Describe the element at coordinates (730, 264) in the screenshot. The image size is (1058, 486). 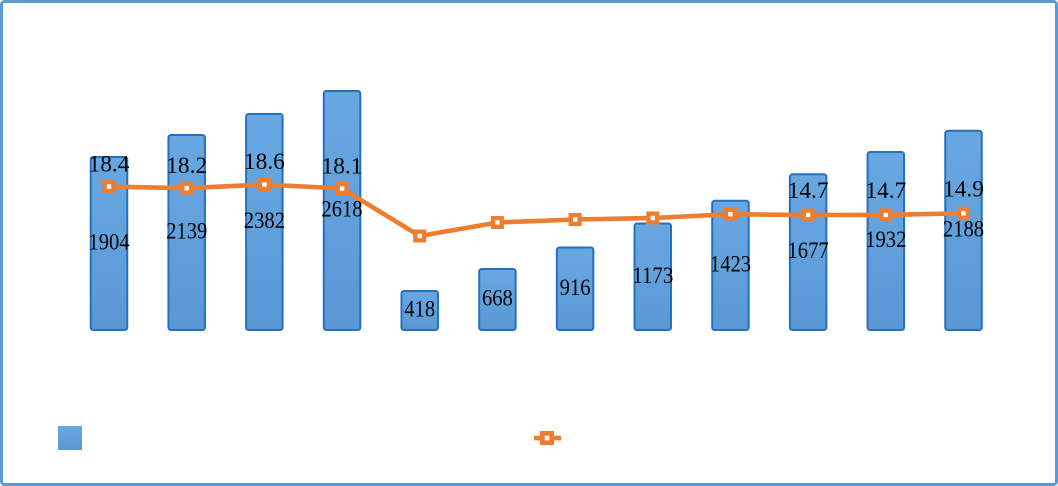
I see `svg-text: 1423` at that location.